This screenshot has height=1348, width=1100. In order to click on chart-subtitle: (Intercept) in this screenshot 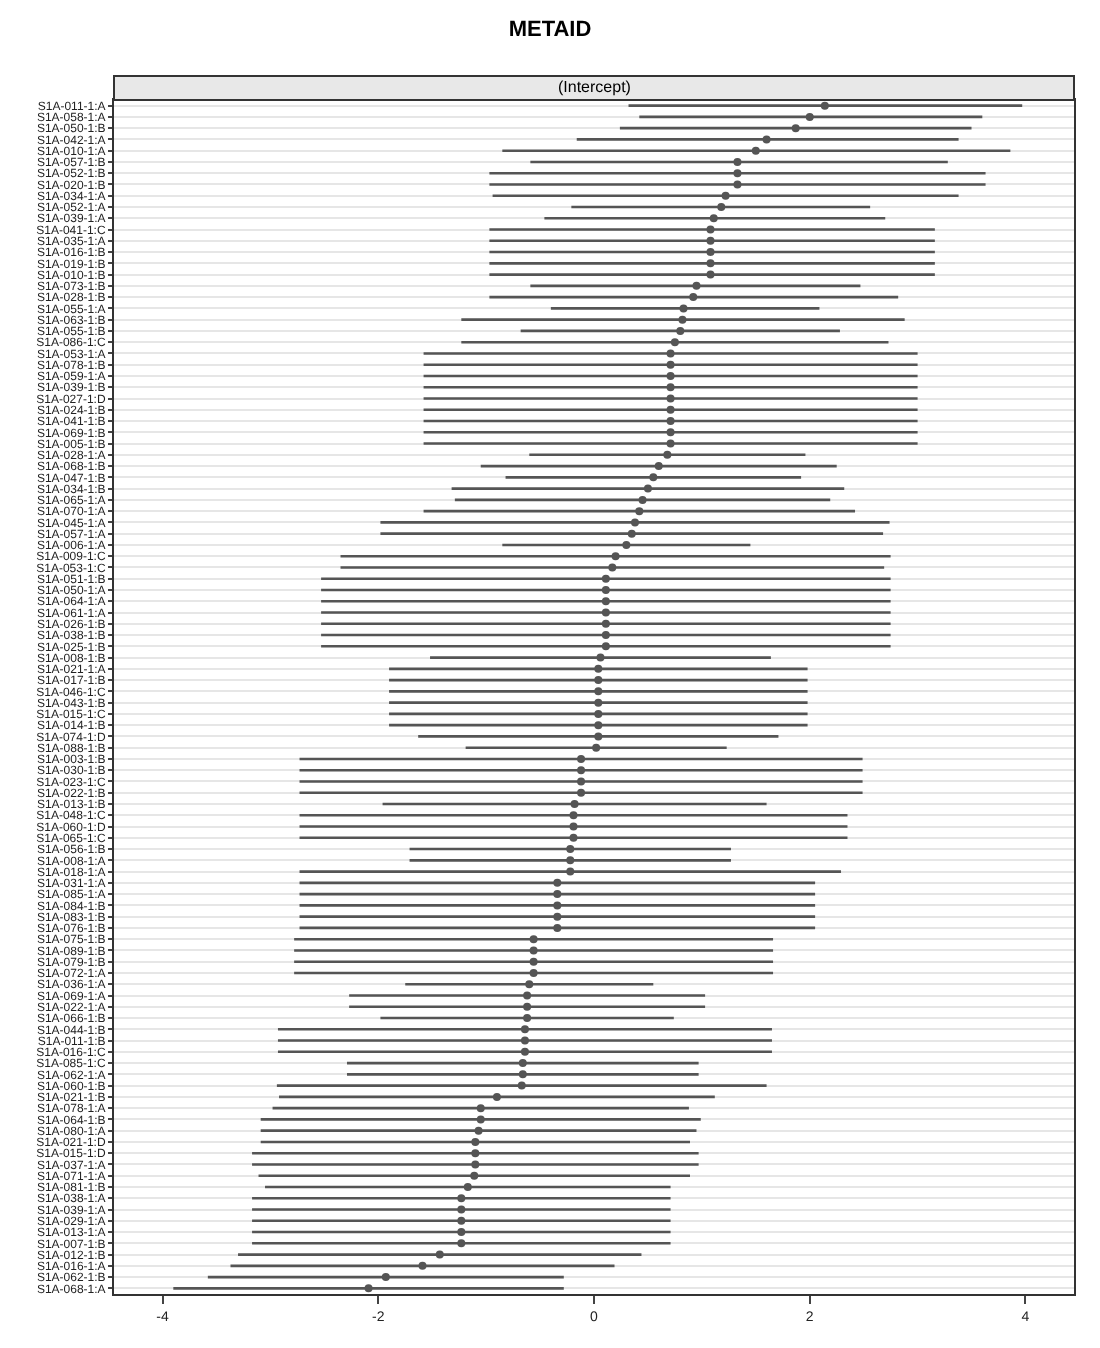, I will do `click(595, 87)`.